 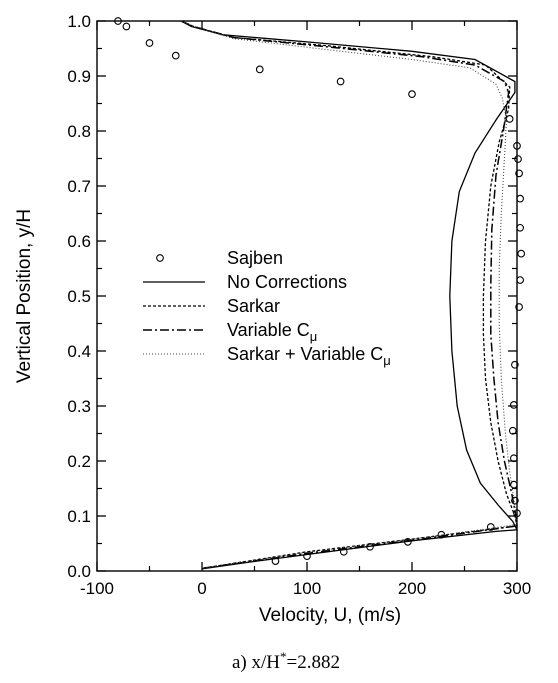 I want to click on legend-marker, so click(x=160, y=258).